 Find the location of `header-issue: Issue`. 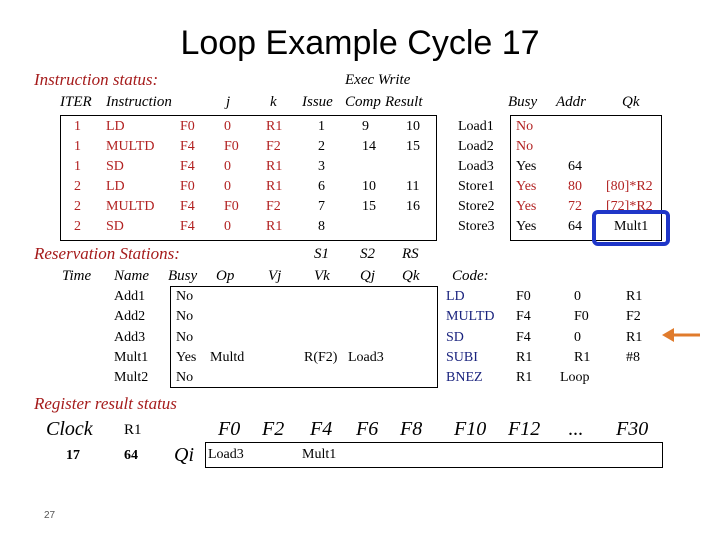

header-issue: Issue is located at coordinates (317, 102).